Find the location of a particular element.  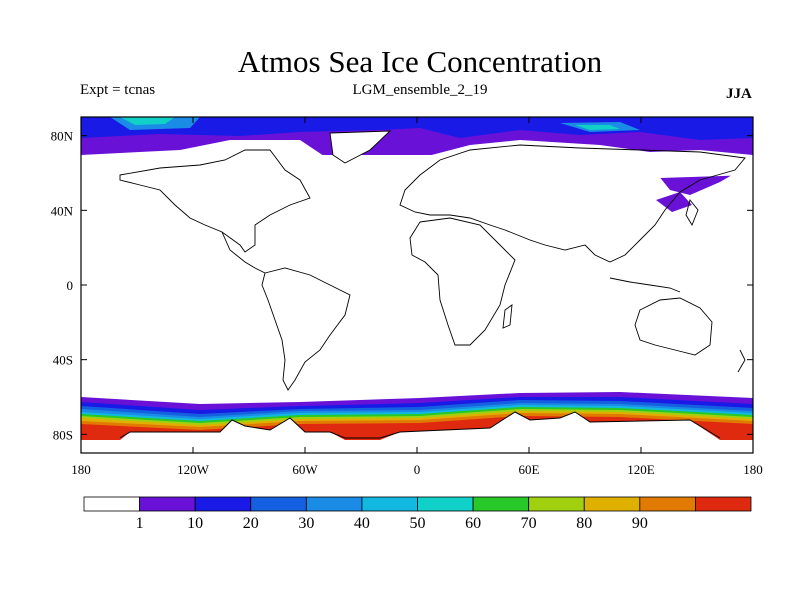

greenland-white is located at coordinates (360, 147).